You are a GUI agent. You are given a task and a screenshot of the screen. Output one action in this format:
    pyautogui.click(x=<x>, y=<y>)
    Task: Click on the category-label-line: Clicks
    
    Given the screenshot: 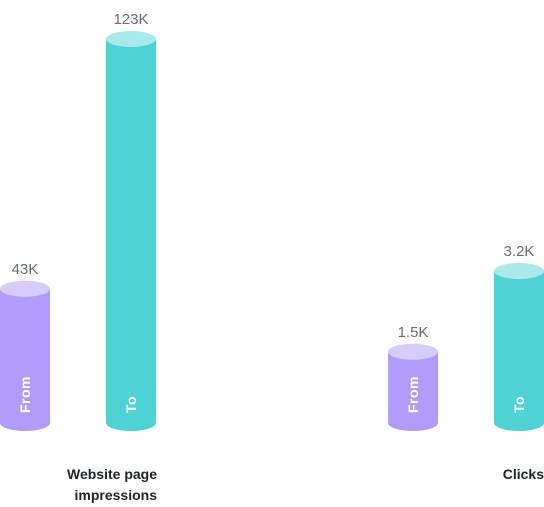 What is the action you would take?
    pyautogui.click(x=523, y=474)
    